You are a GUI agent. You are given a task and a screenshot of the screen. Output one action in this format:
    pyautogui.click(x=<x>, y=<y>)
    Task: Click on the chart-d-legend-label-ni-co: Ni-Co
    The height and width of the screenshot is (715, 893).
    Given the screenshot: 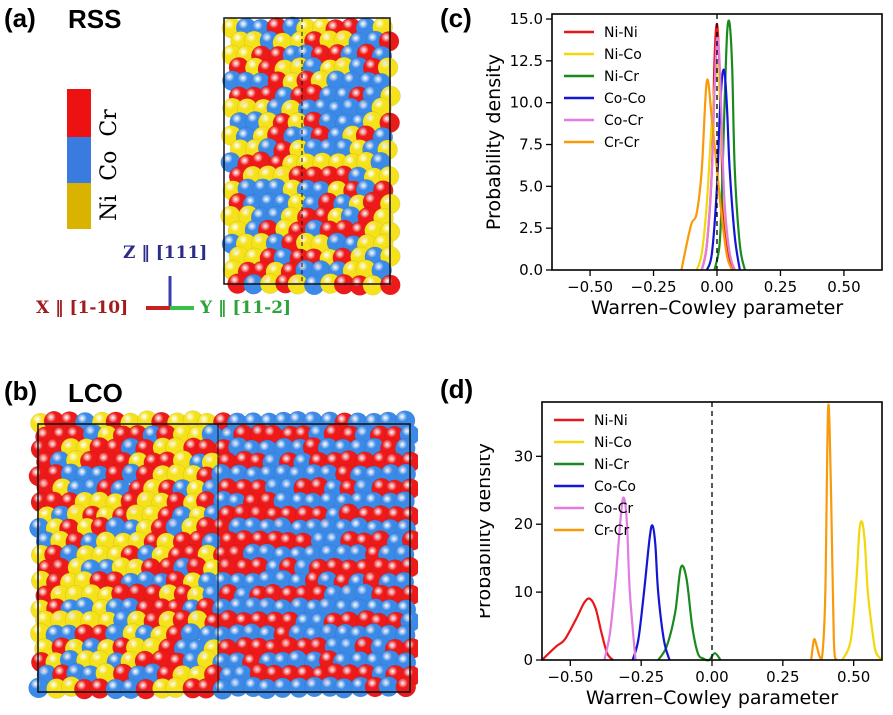 What is the action you would take?
    pyautogui.click(x=613, y=443)
    